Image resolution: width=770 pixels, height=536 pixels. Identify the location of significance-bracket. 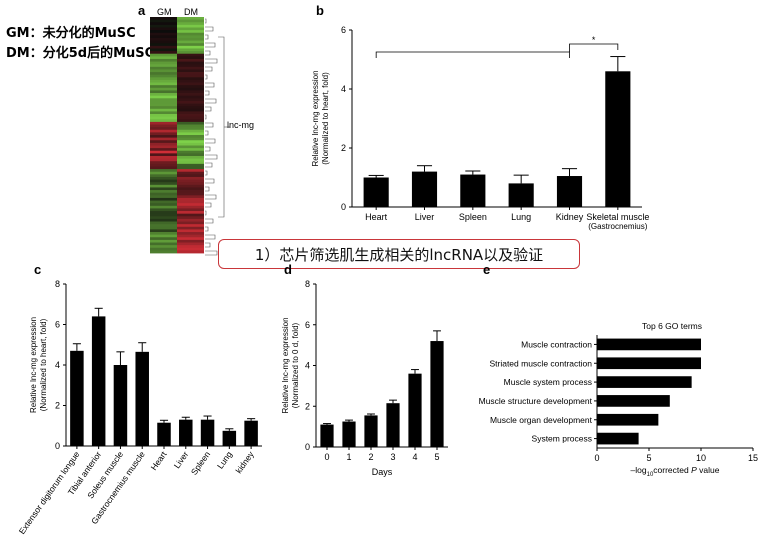
(594, 47).